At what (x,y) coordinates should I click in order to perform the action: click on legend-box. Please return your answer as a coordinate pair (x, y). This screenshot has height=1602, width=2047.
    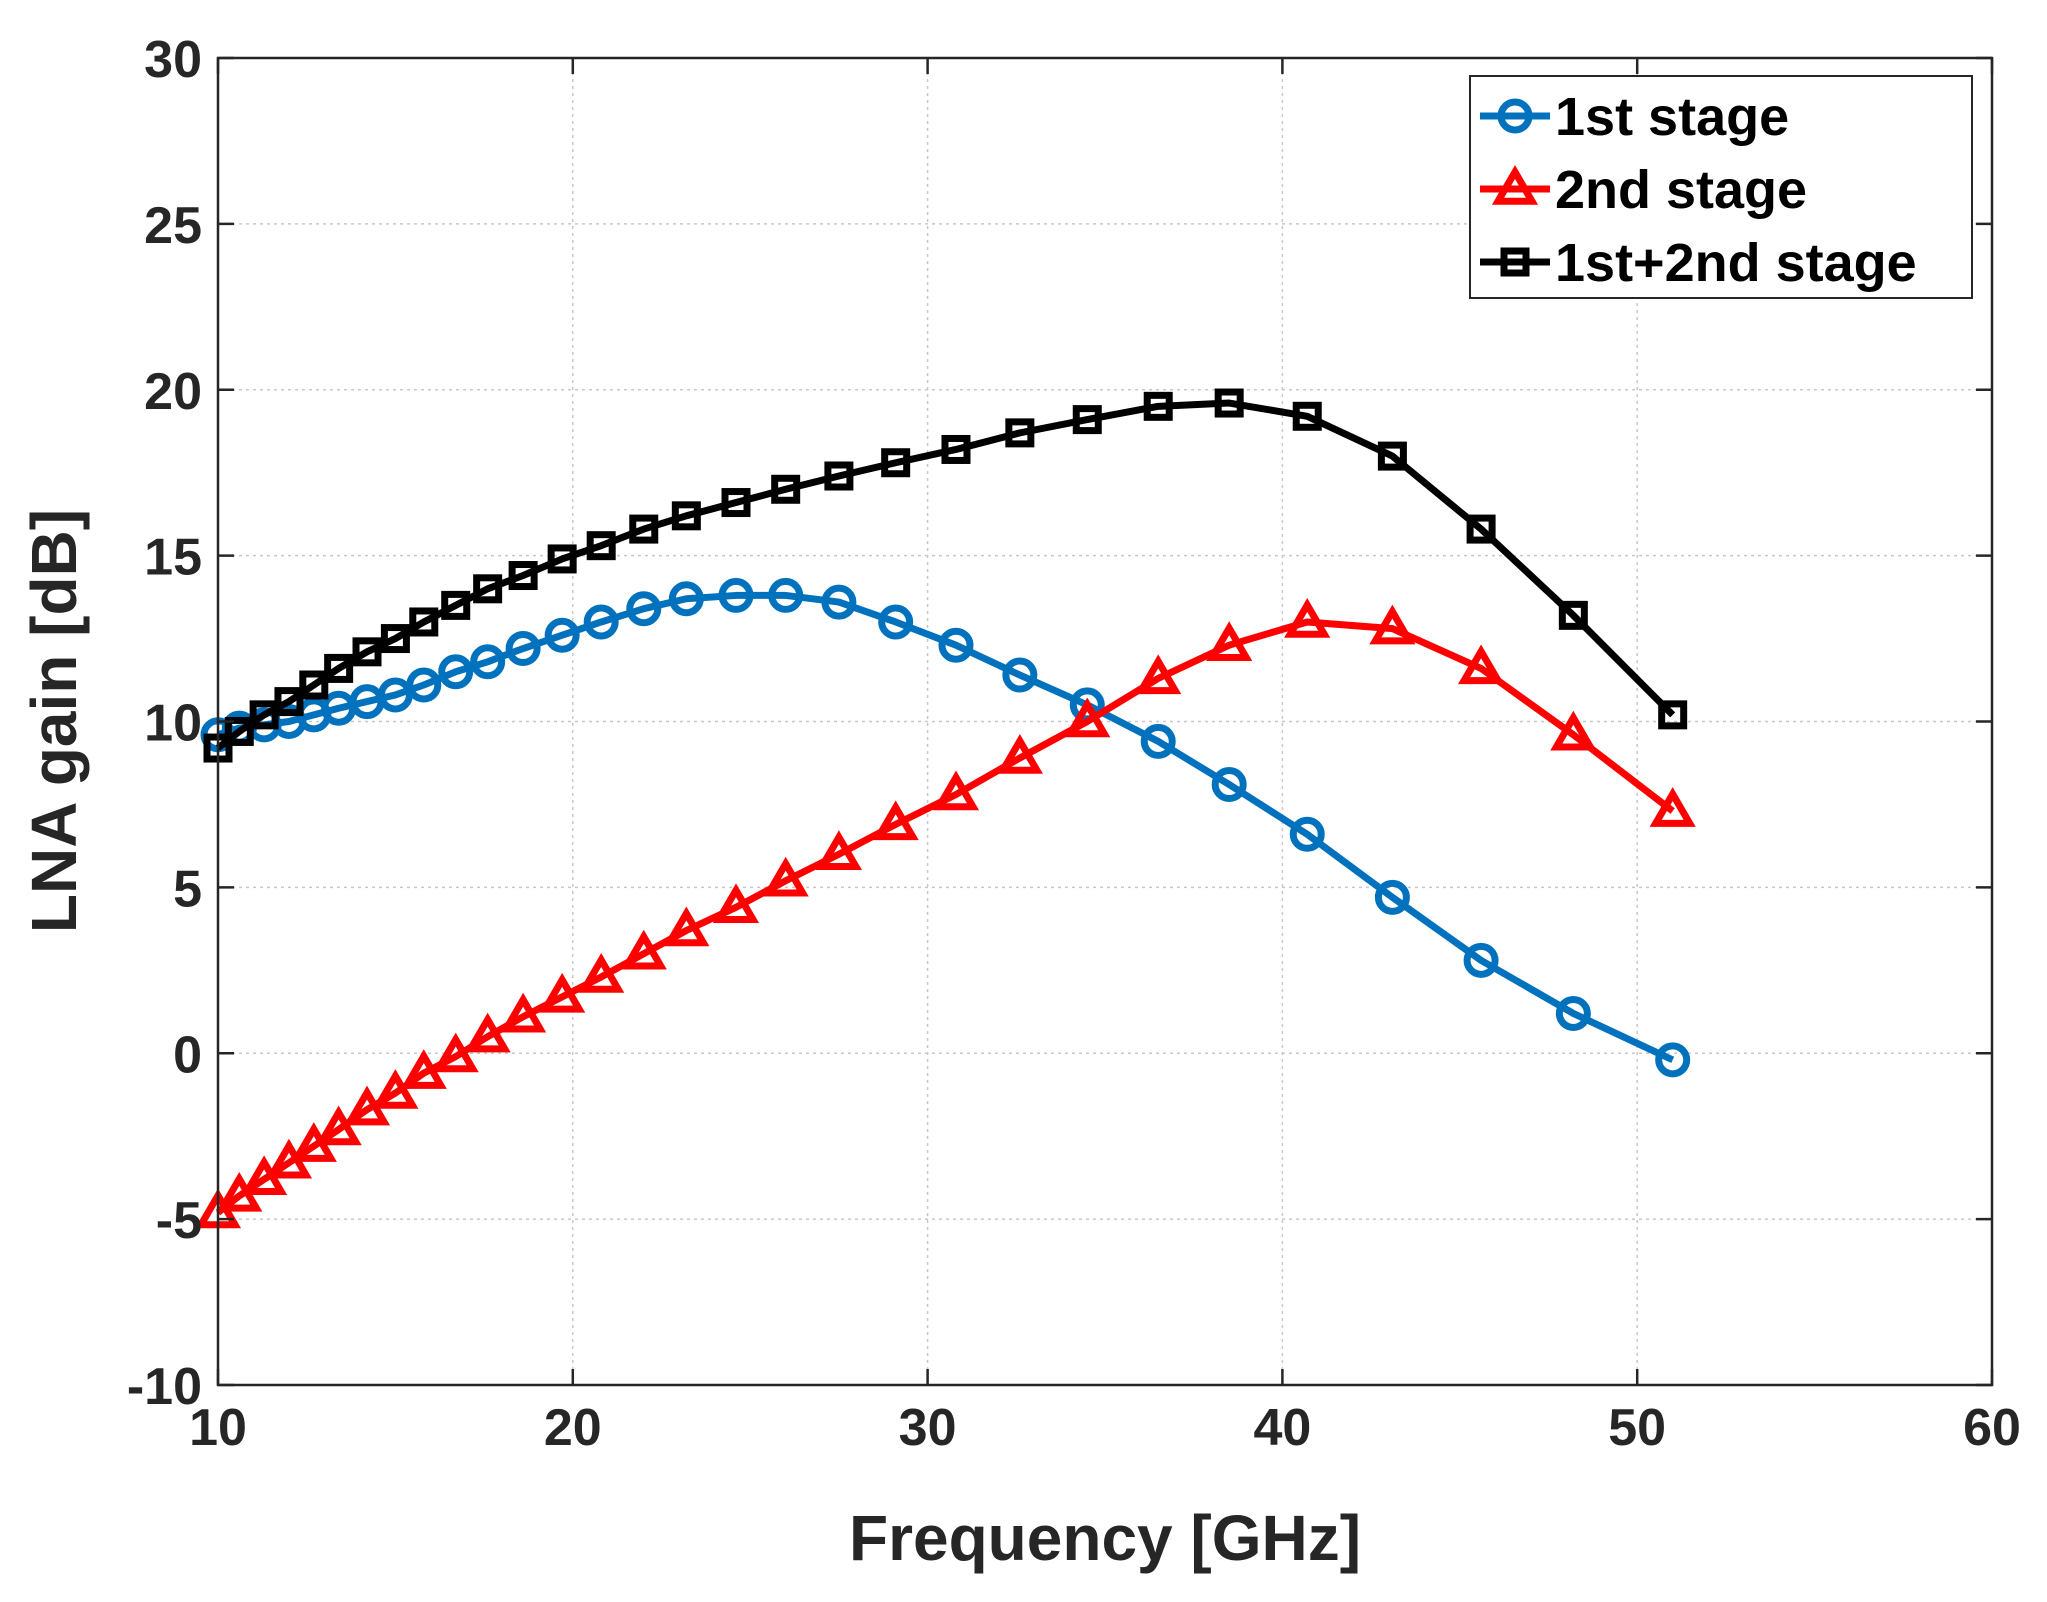
    Looking at the image, I should click on (1721, 187).